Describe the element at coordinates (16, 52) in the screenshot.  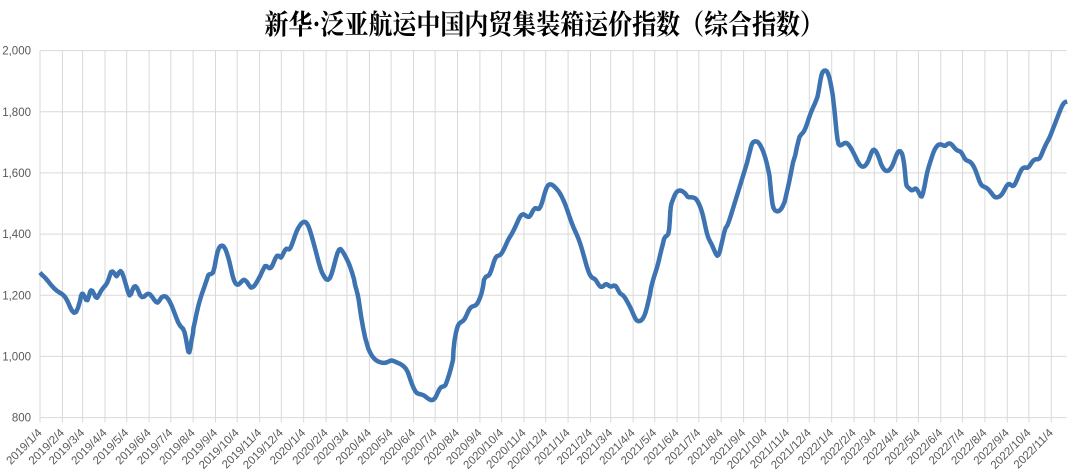
I see `svg-text: 2,000` at that location.